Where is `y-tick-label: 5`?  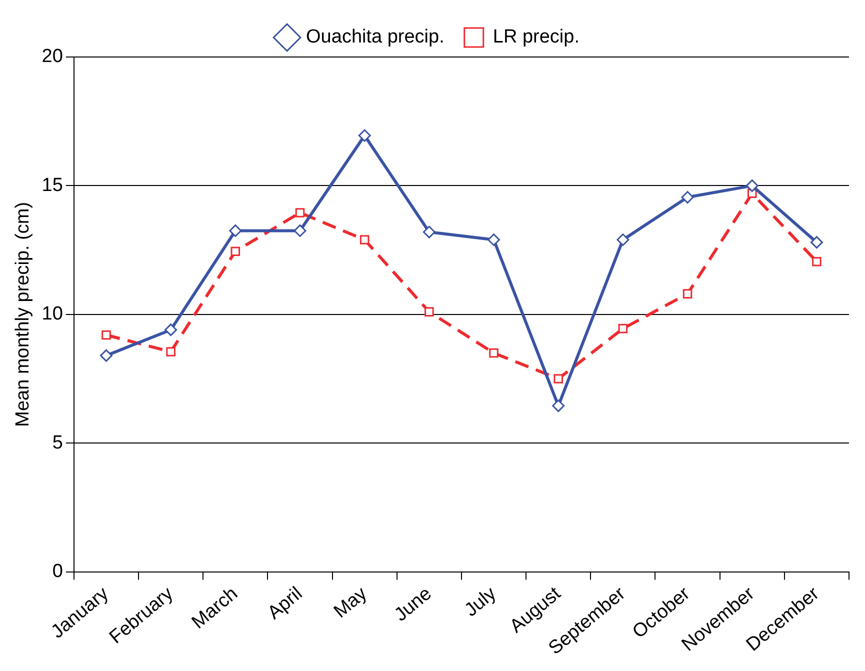
y-tick-label: 5 is located at coordinates (57, 443).